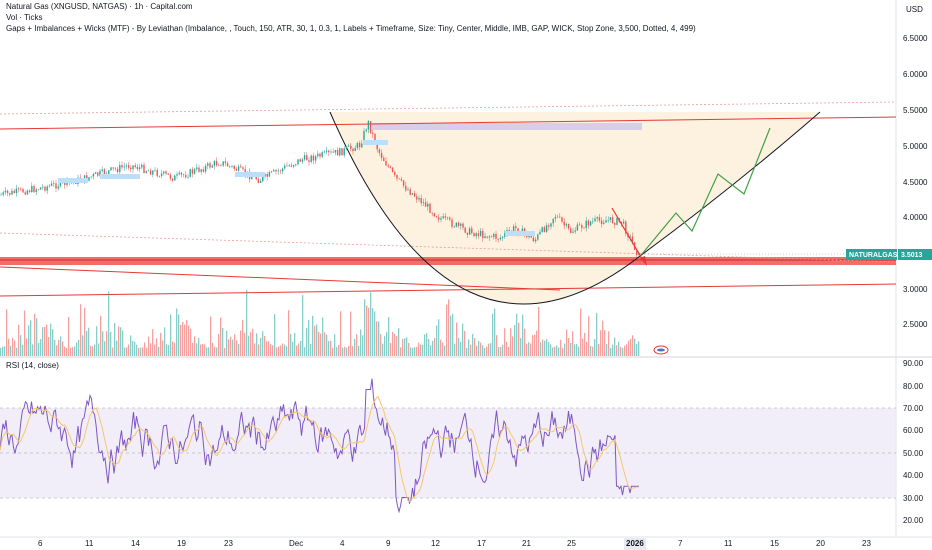  What do you see at coordinates (448, 123) in the screenshot?
I see `channel-top-line` at bounding box center [448, 123].